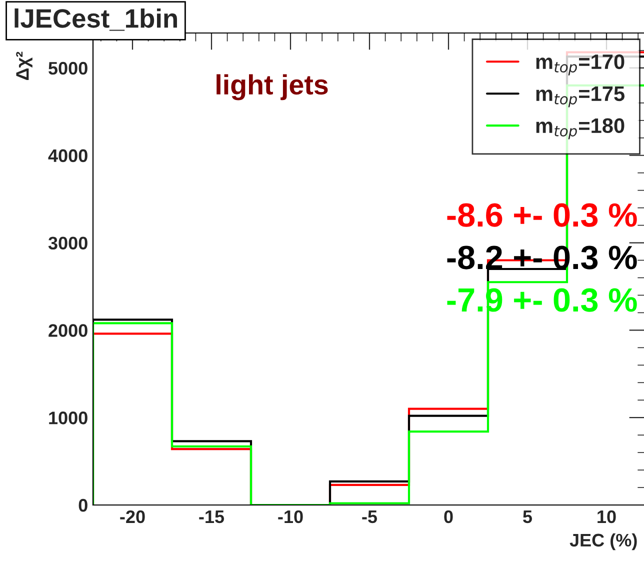 The width and height of the screenshot is (644, 563). Describe the element at coordinates (83, 505) in the screenshot. I see `y-tick-label: 0` at that location.